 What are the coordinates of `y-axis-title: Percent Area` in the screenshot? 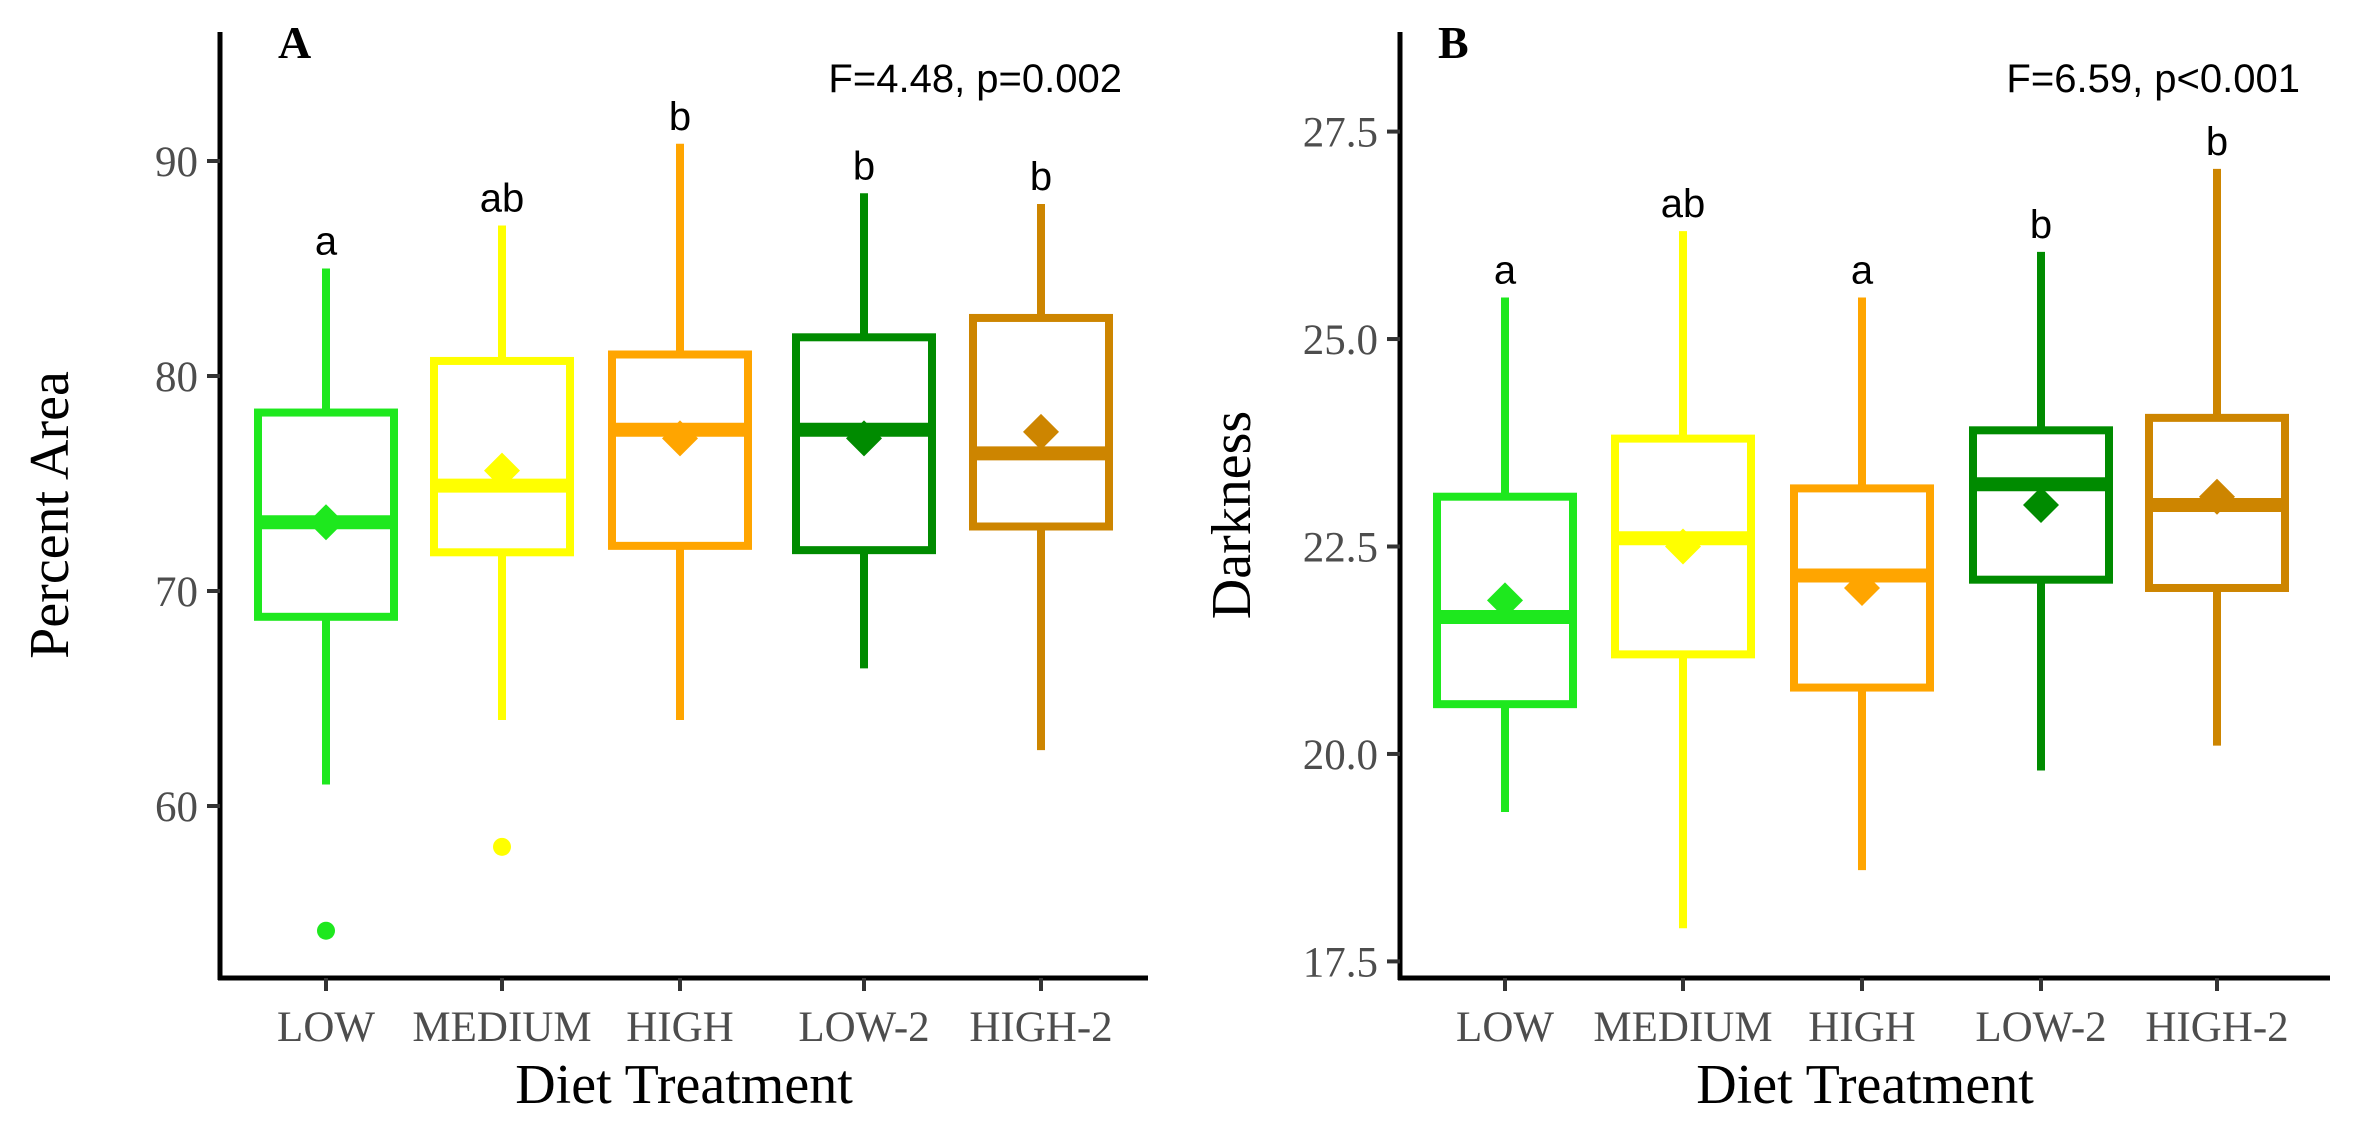 It's located at (50, 515).